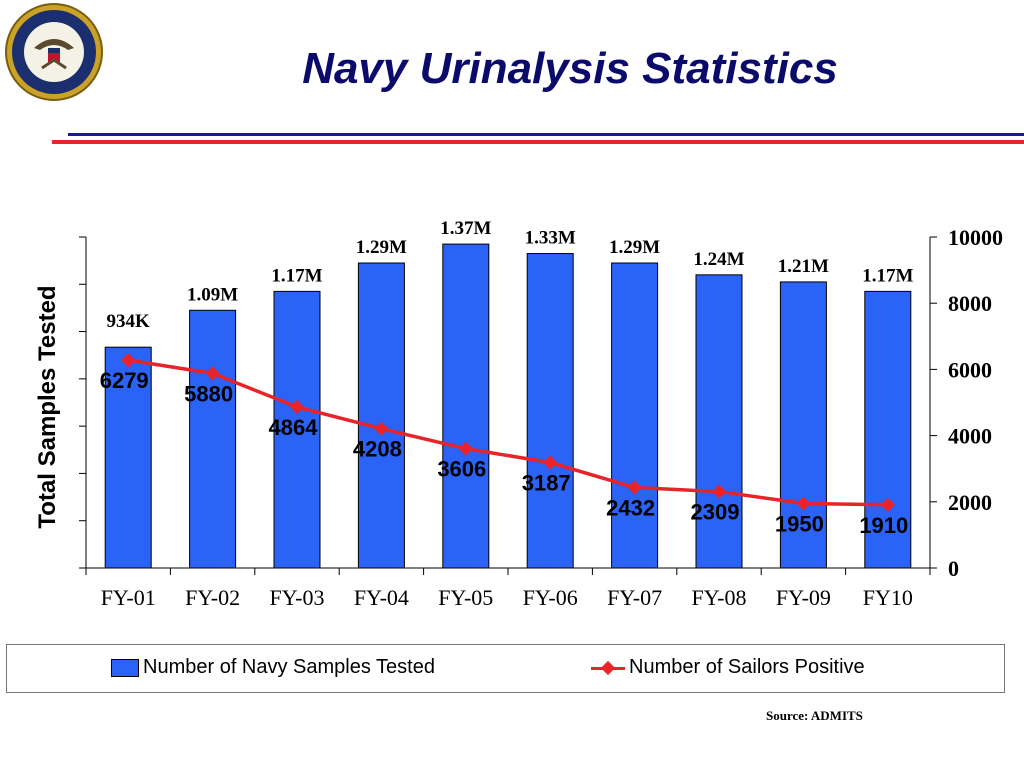 The height and width of the screenshot is (768, 1024). I want to click on legend-swatch-line, so click(608, 668).